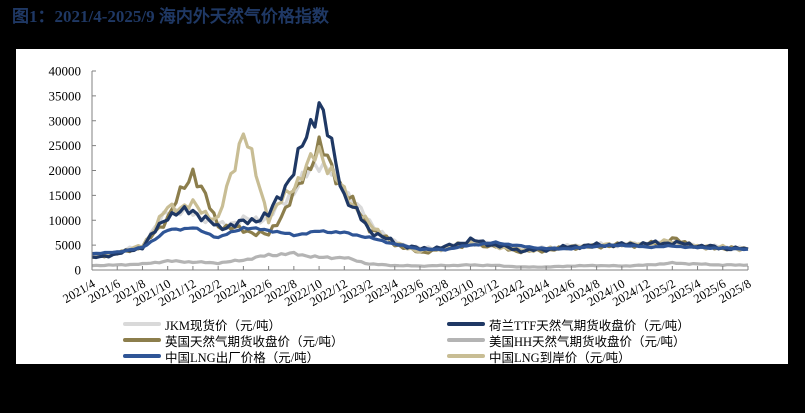 The image size is (805, 413). What do you see at coordinates (65, 195) in the screenshot?
I see `y-tick-label: 15000` at bounding box center [65, 195].